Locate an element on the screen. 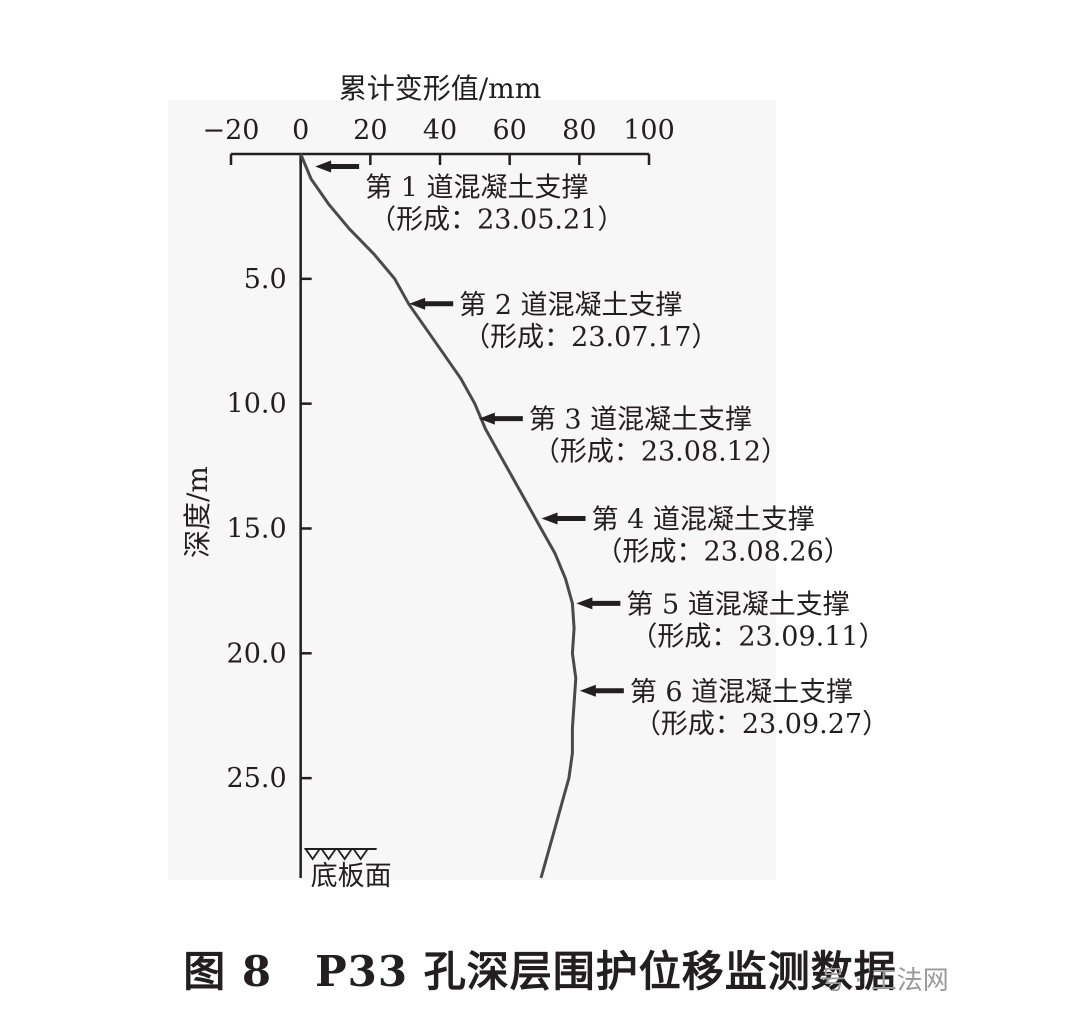  base-label: 底板面 is located at coordinates (351, 876).